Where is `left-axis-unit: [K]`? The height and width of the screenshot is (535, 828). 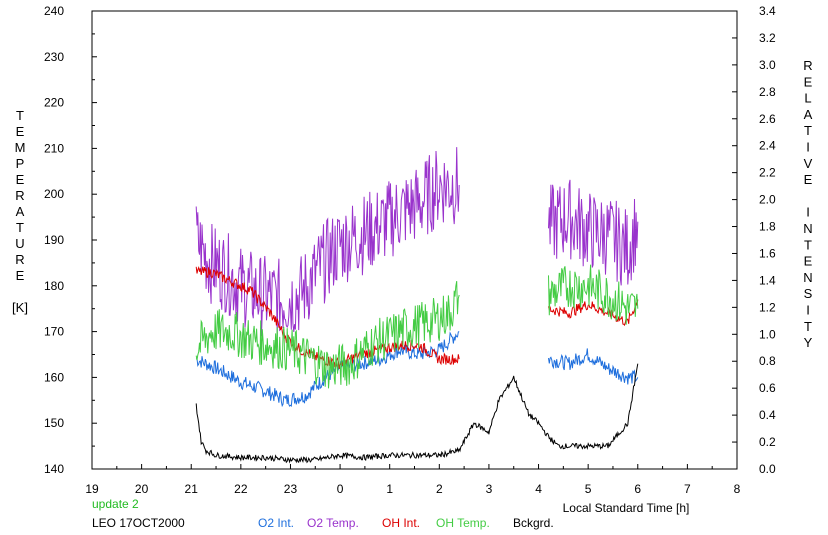 left-axis-unit: [K] is located at coordinates (20, 307).